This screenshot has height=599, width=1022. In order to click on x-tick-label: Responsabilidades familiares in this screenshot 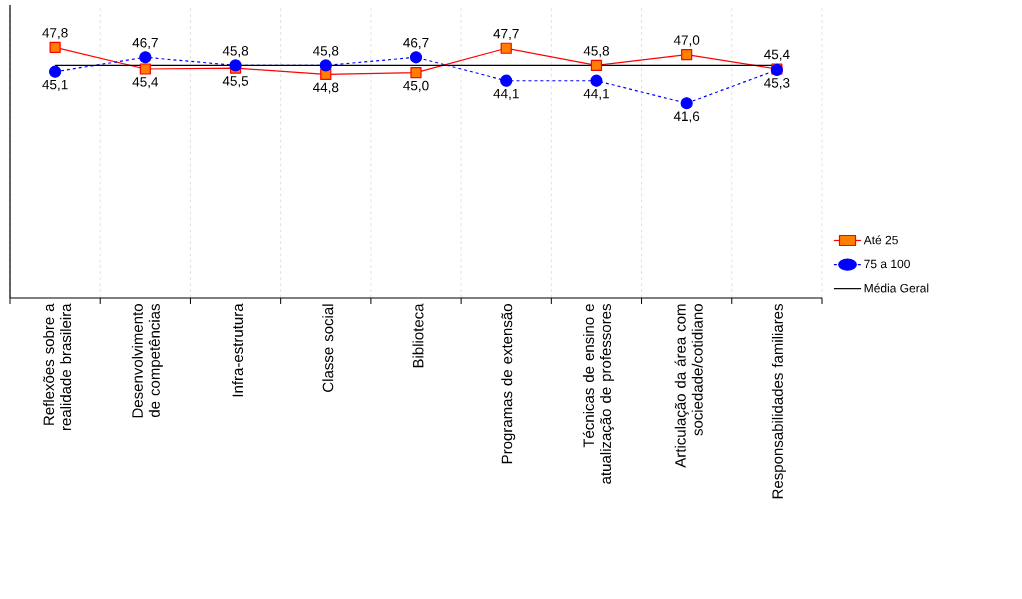, I will do `click(778, 401)`.